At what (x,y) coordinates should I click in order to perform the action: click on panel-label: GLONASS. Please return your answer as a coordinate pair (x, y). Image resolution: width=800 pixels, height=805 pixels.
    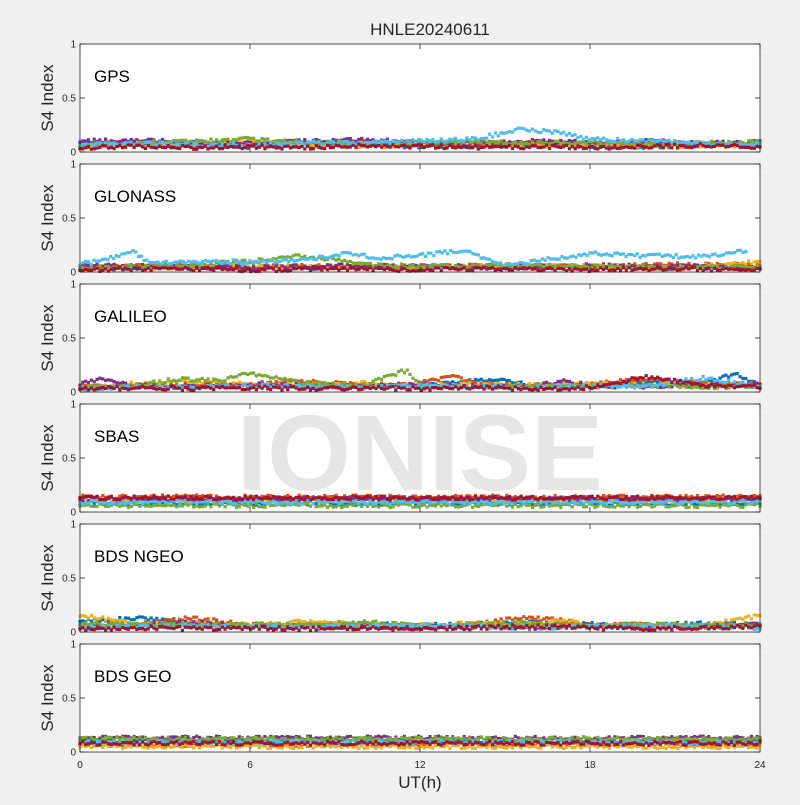
    Looking at the image, I should click on (135, 196).